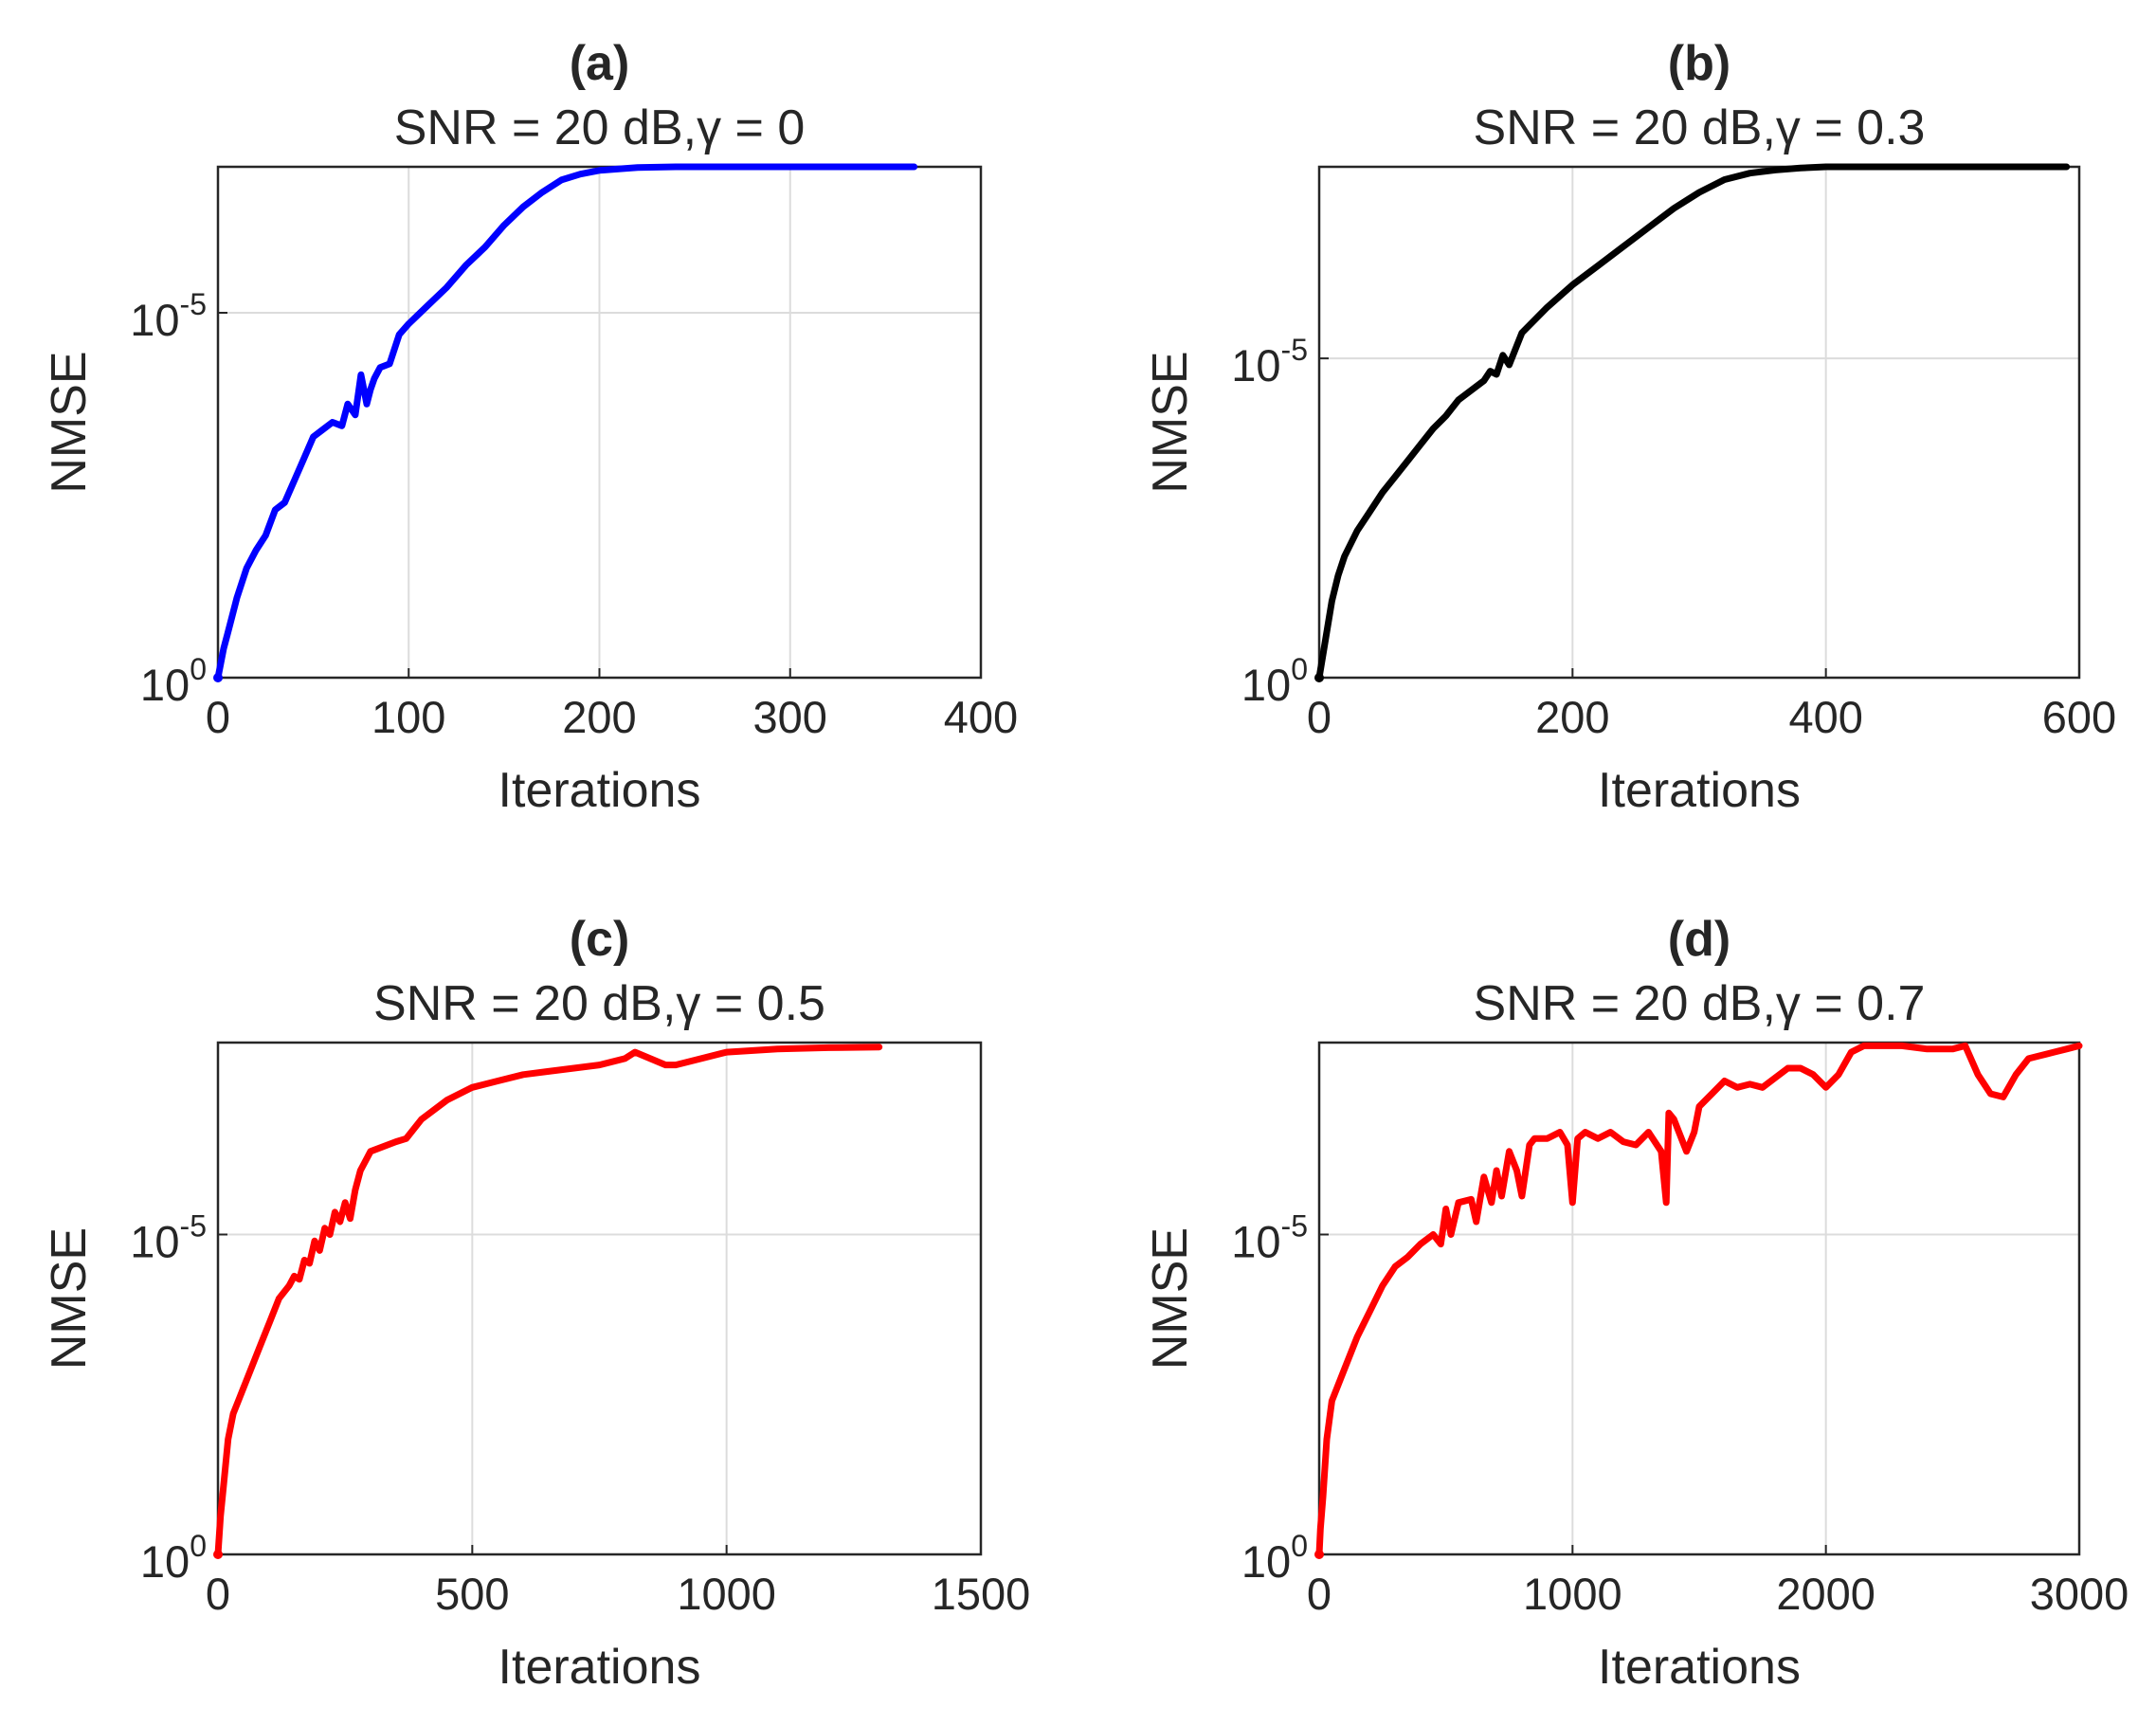  What do you see at coordinates (1699, 939) in the screenshot?
I see `panel-label: (d)` at bounding box center [1699, 939].